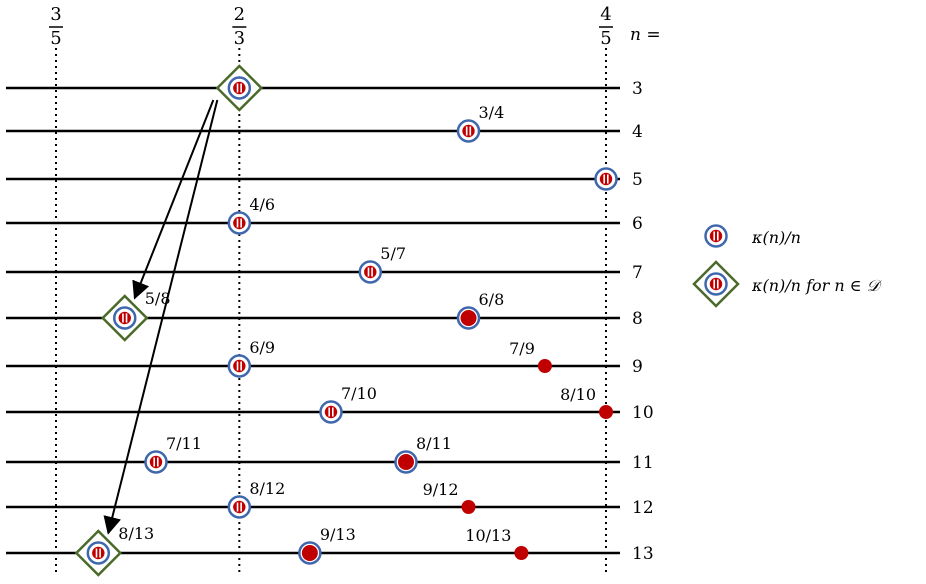 This screenshot has width=926, height=584. What do you see at coordinates (359, 393) in the screenshot?
I see `fraction-label: 7/10` at bounding box center [359, 393].